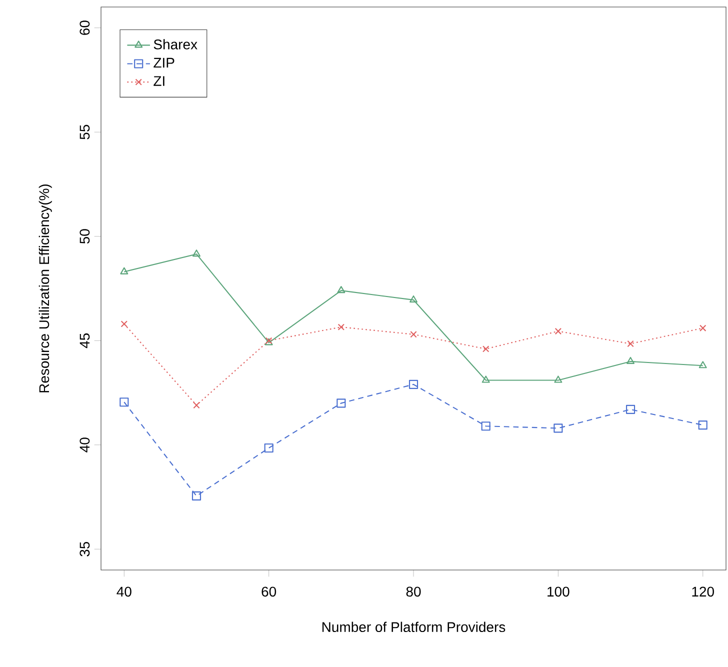 The height and width of the screenshot is (667, 728). I want to click on y-tick-label: 45, so click(85, 340).